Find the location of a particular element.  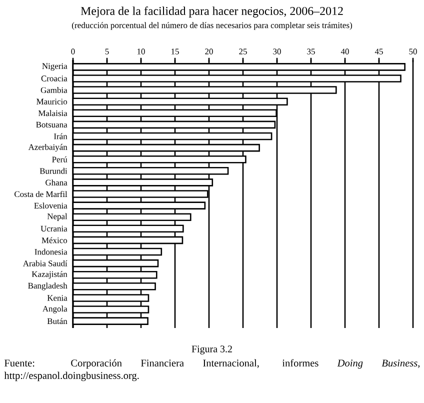

y-tick-label: Botsuana is located at coordinates (52, 125).